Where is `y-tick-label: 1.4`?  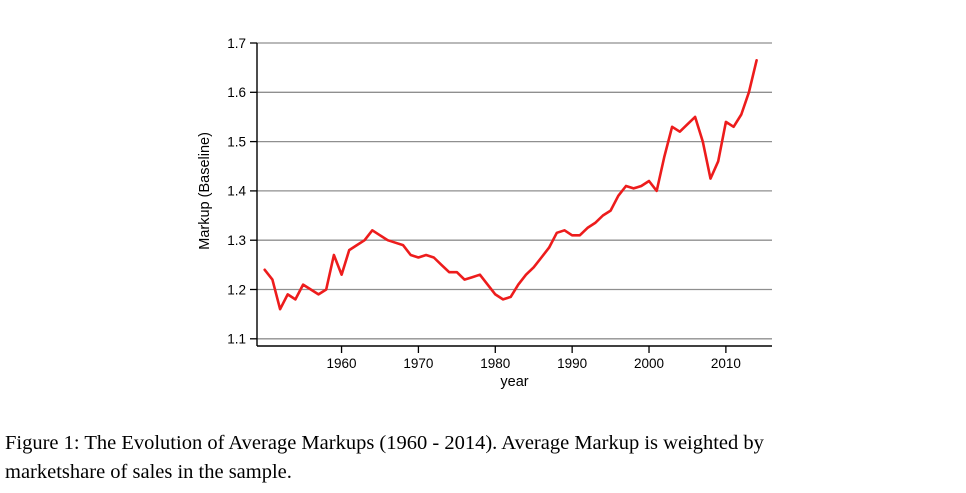 y-tick-label: 1.4 is located at coordinates (236, 191).